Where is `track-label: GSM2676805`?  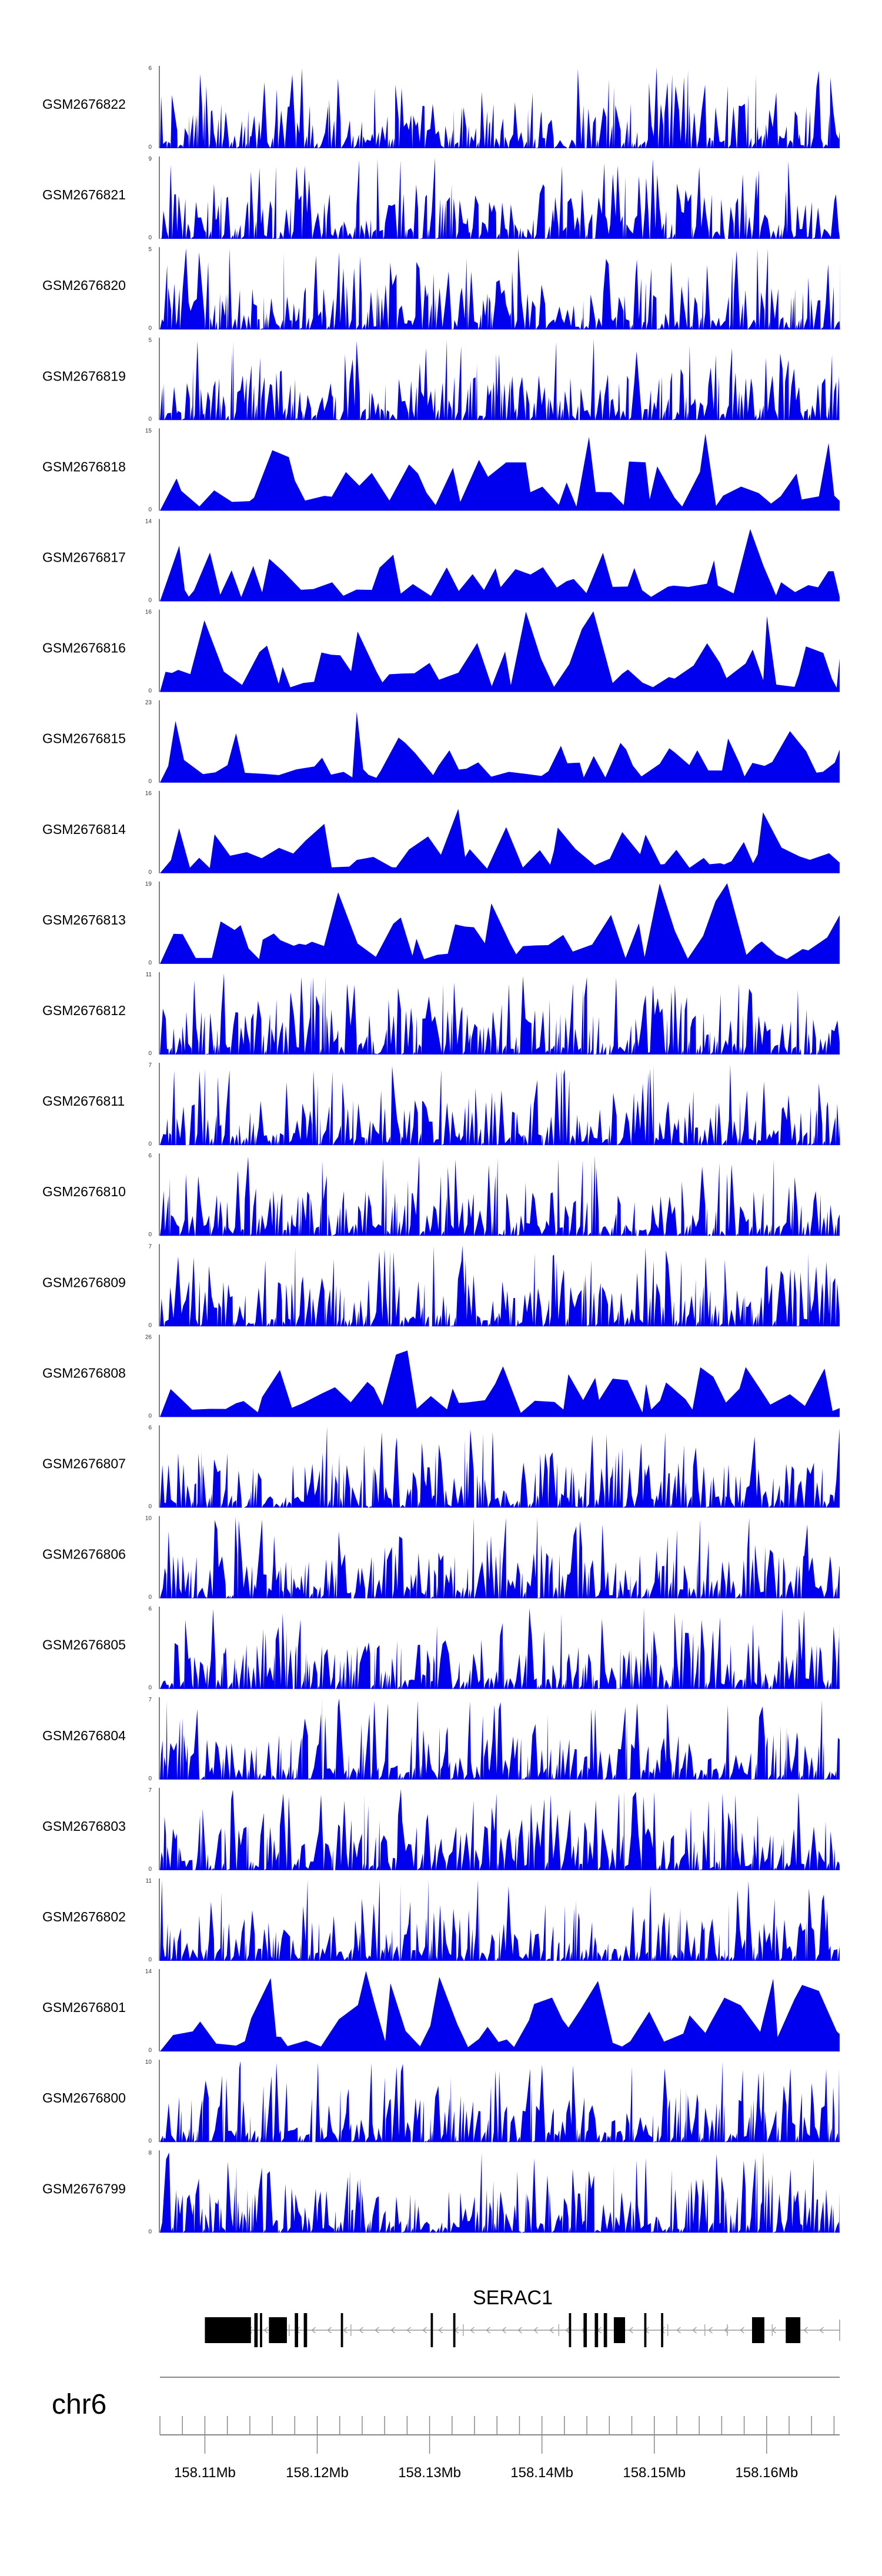
track-label: GSM2676805 is located at coordinates (84, 1645).